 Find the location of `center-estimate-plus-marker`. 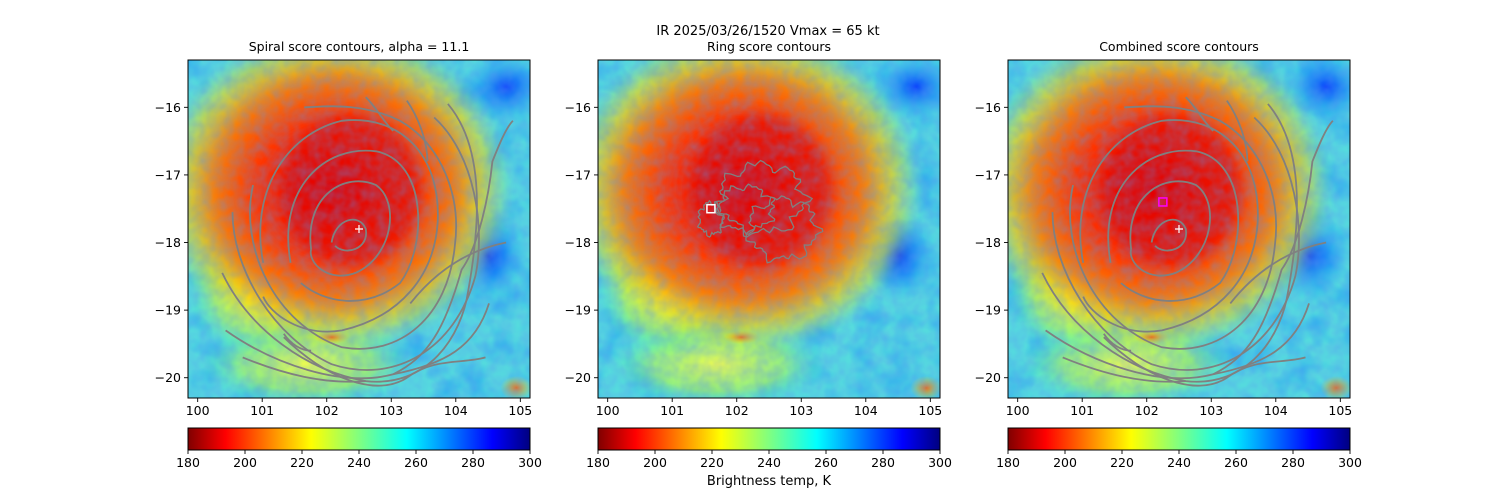

center-estimate-plus-marker is located at coordinates (359, 229).